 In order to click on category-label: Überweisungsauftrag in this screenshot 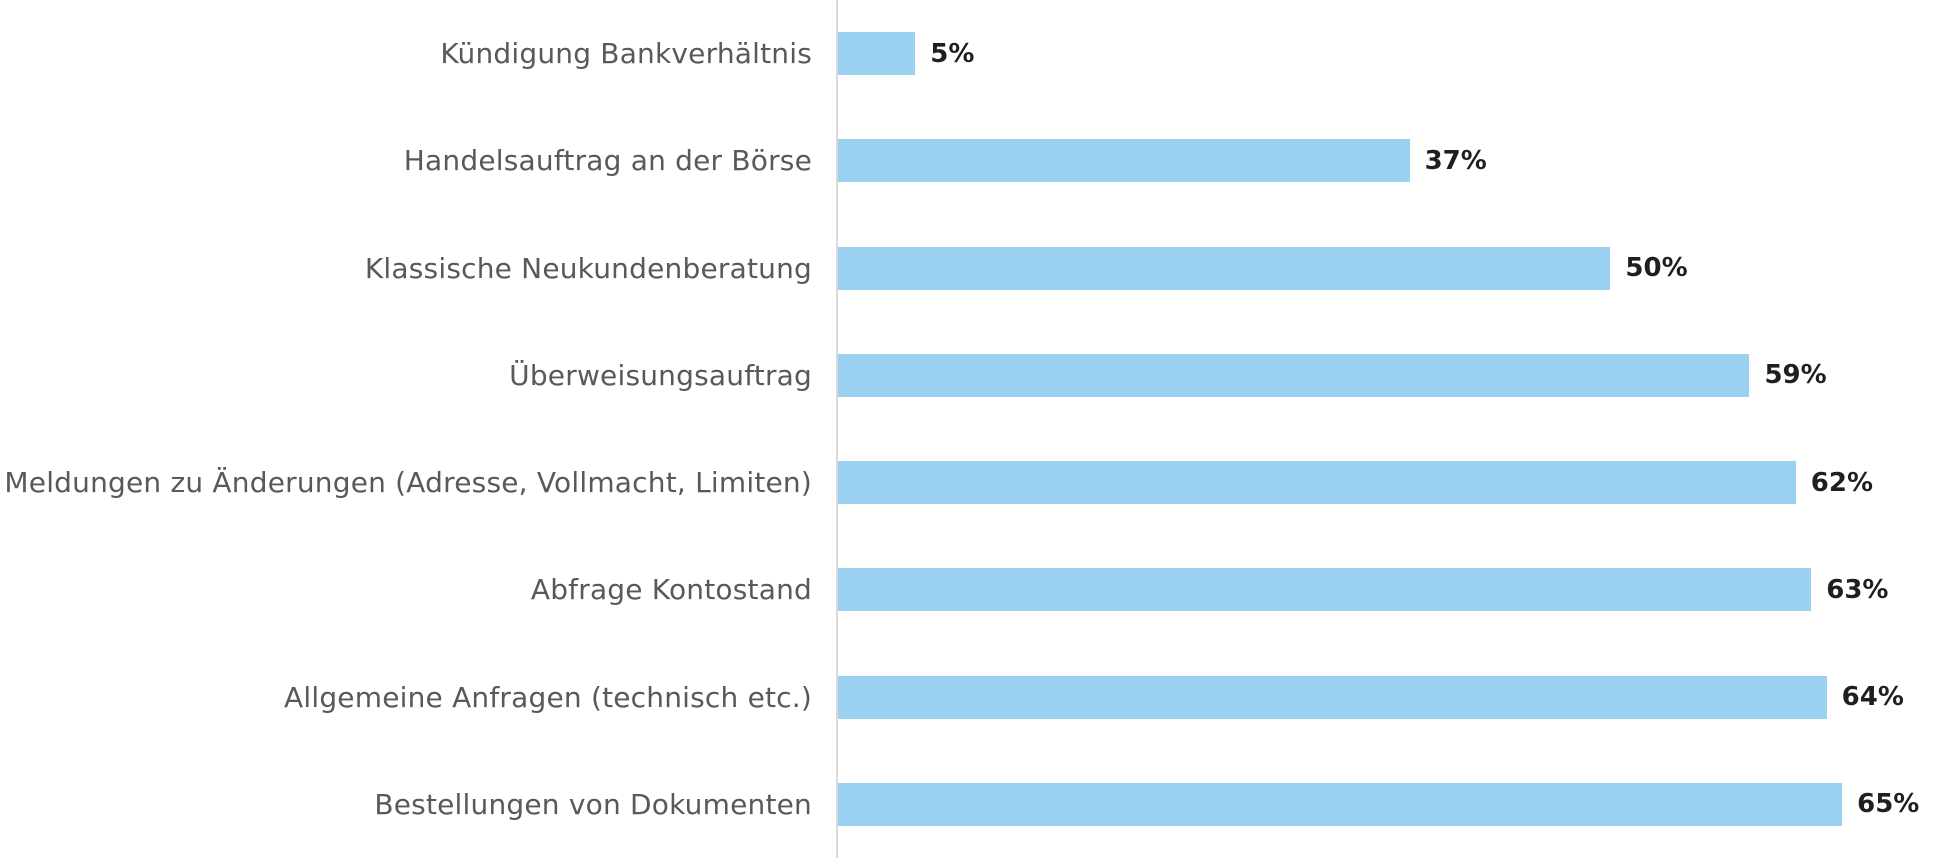, I will do `click(660, 375)`.